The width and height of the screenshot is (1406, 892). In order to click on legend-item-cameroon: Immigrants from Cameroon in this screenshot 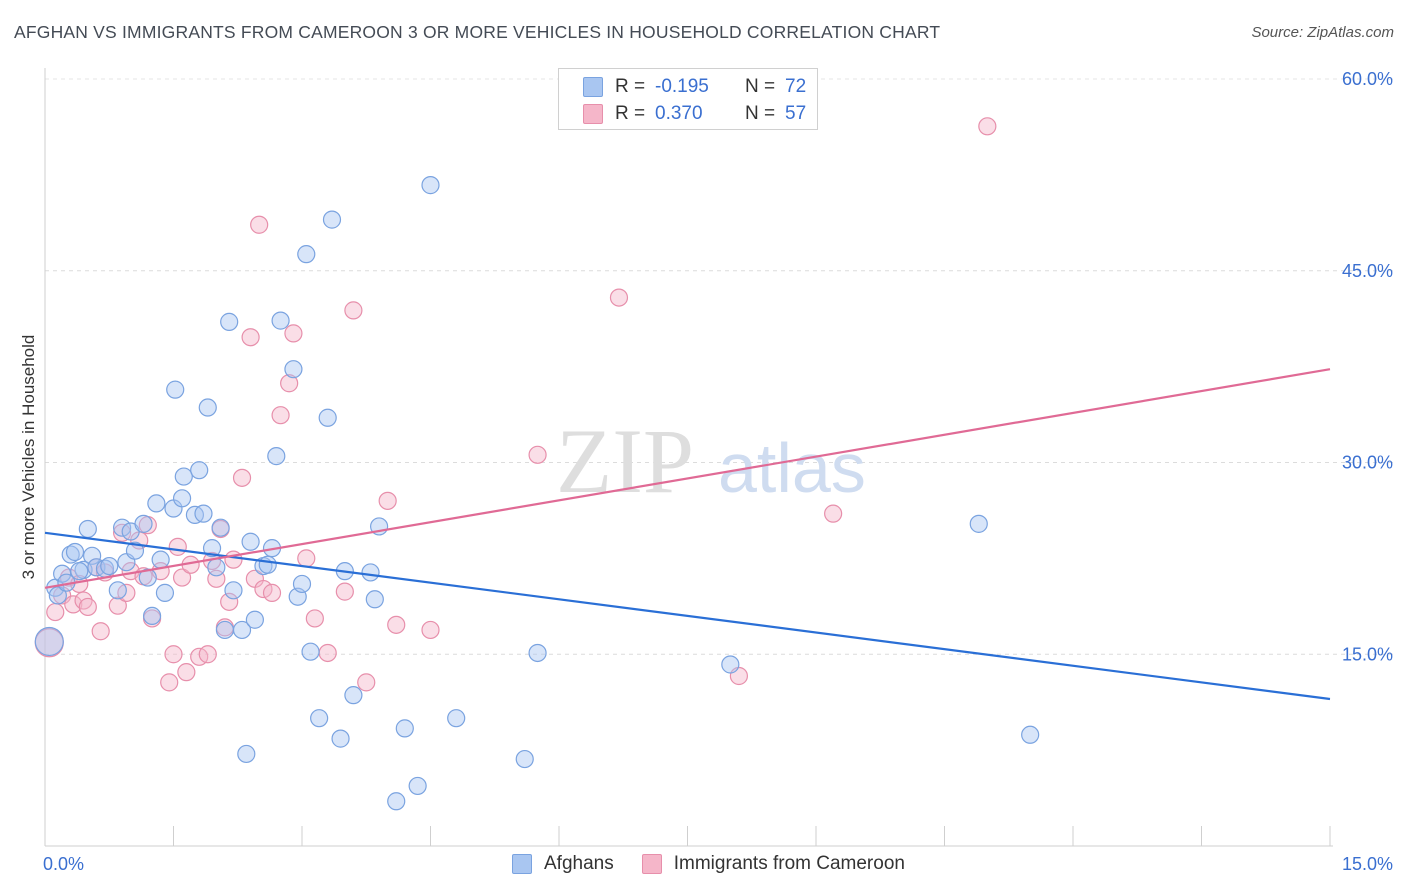, I will do `click(773, 864)`.